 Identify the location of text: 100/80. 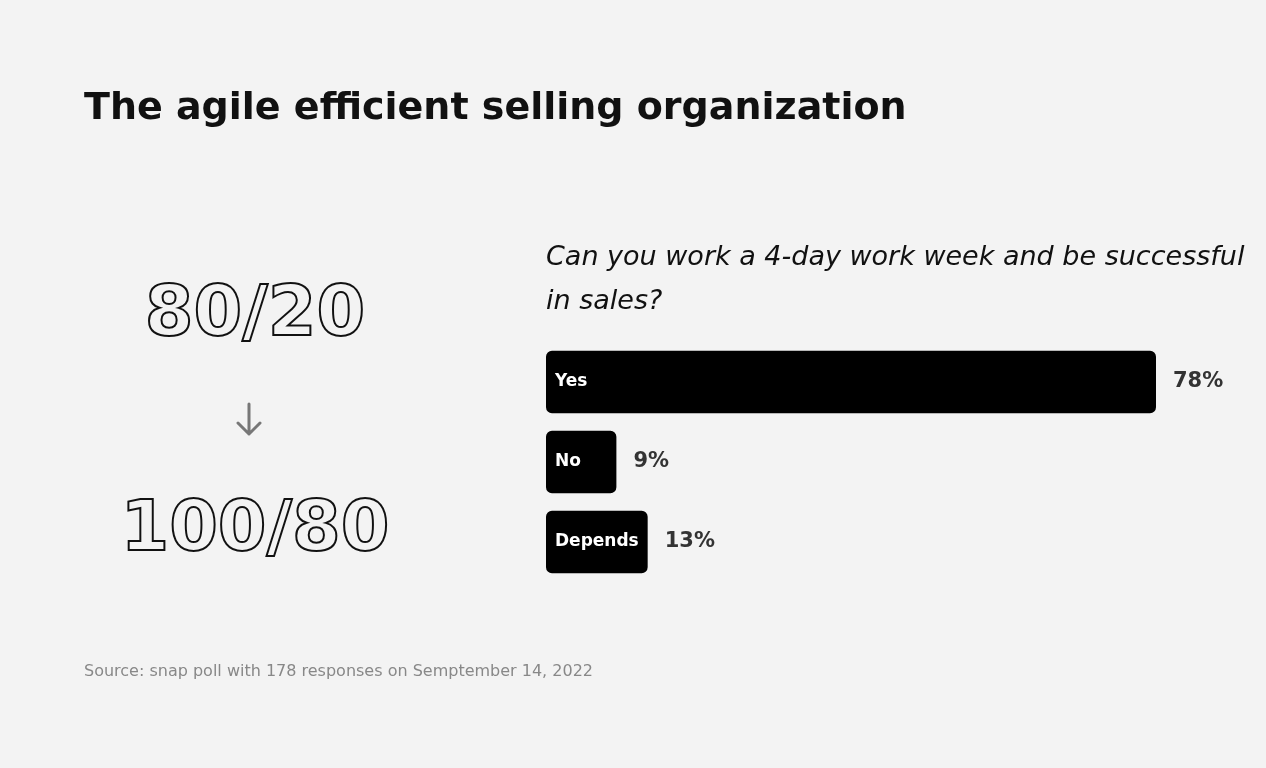
(255, 526).